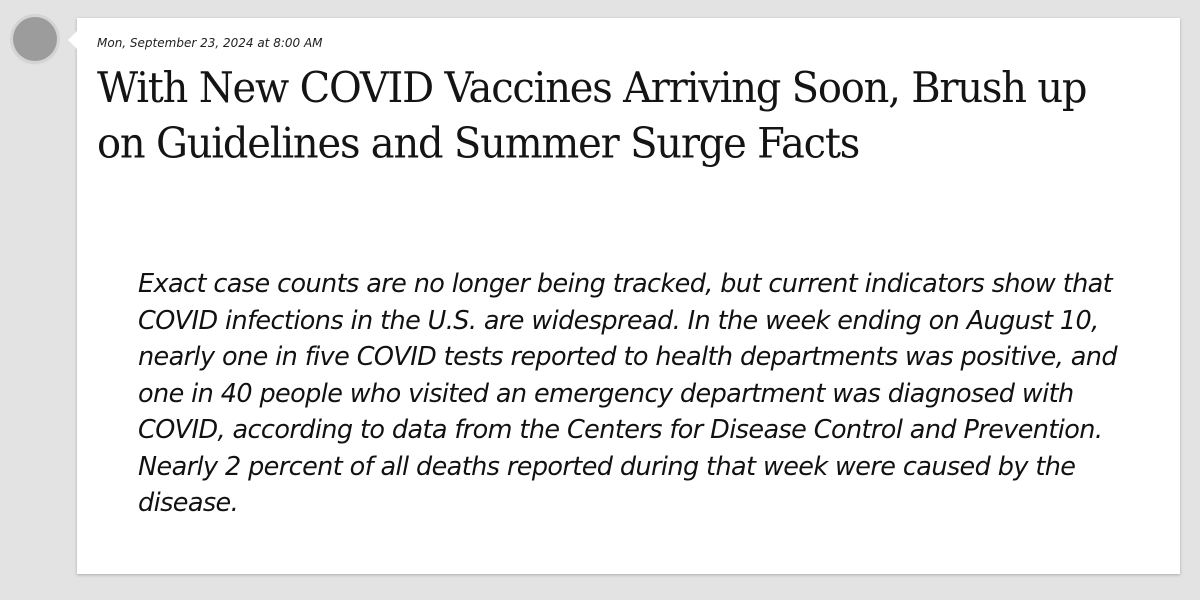 The width and height of the screenshot is (1200, 600). I want to click on card-pointer, so click(72, 40).